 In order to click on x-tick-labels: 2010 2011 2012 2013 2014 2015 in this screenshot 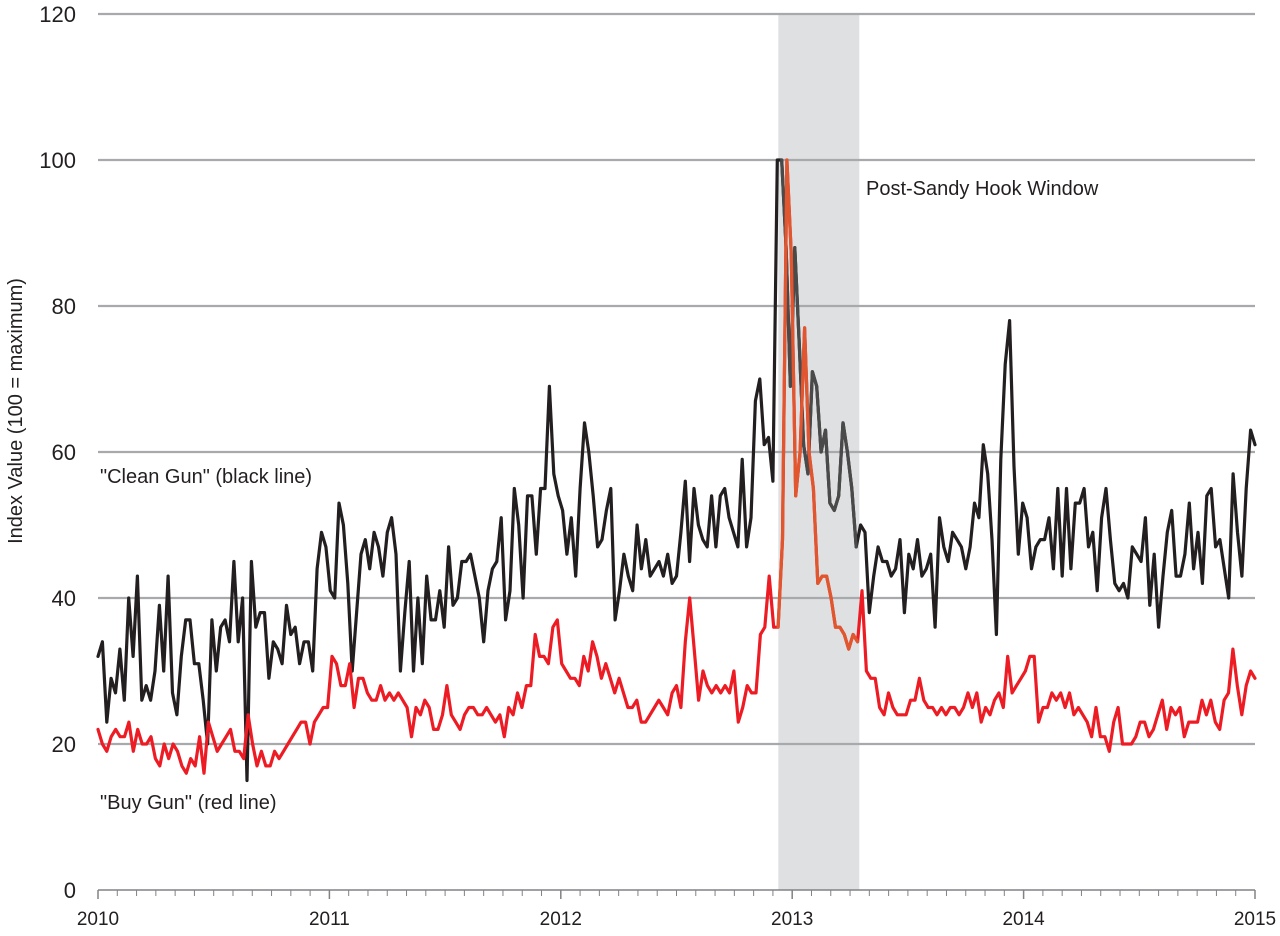, I will do `click(676, 919)`.